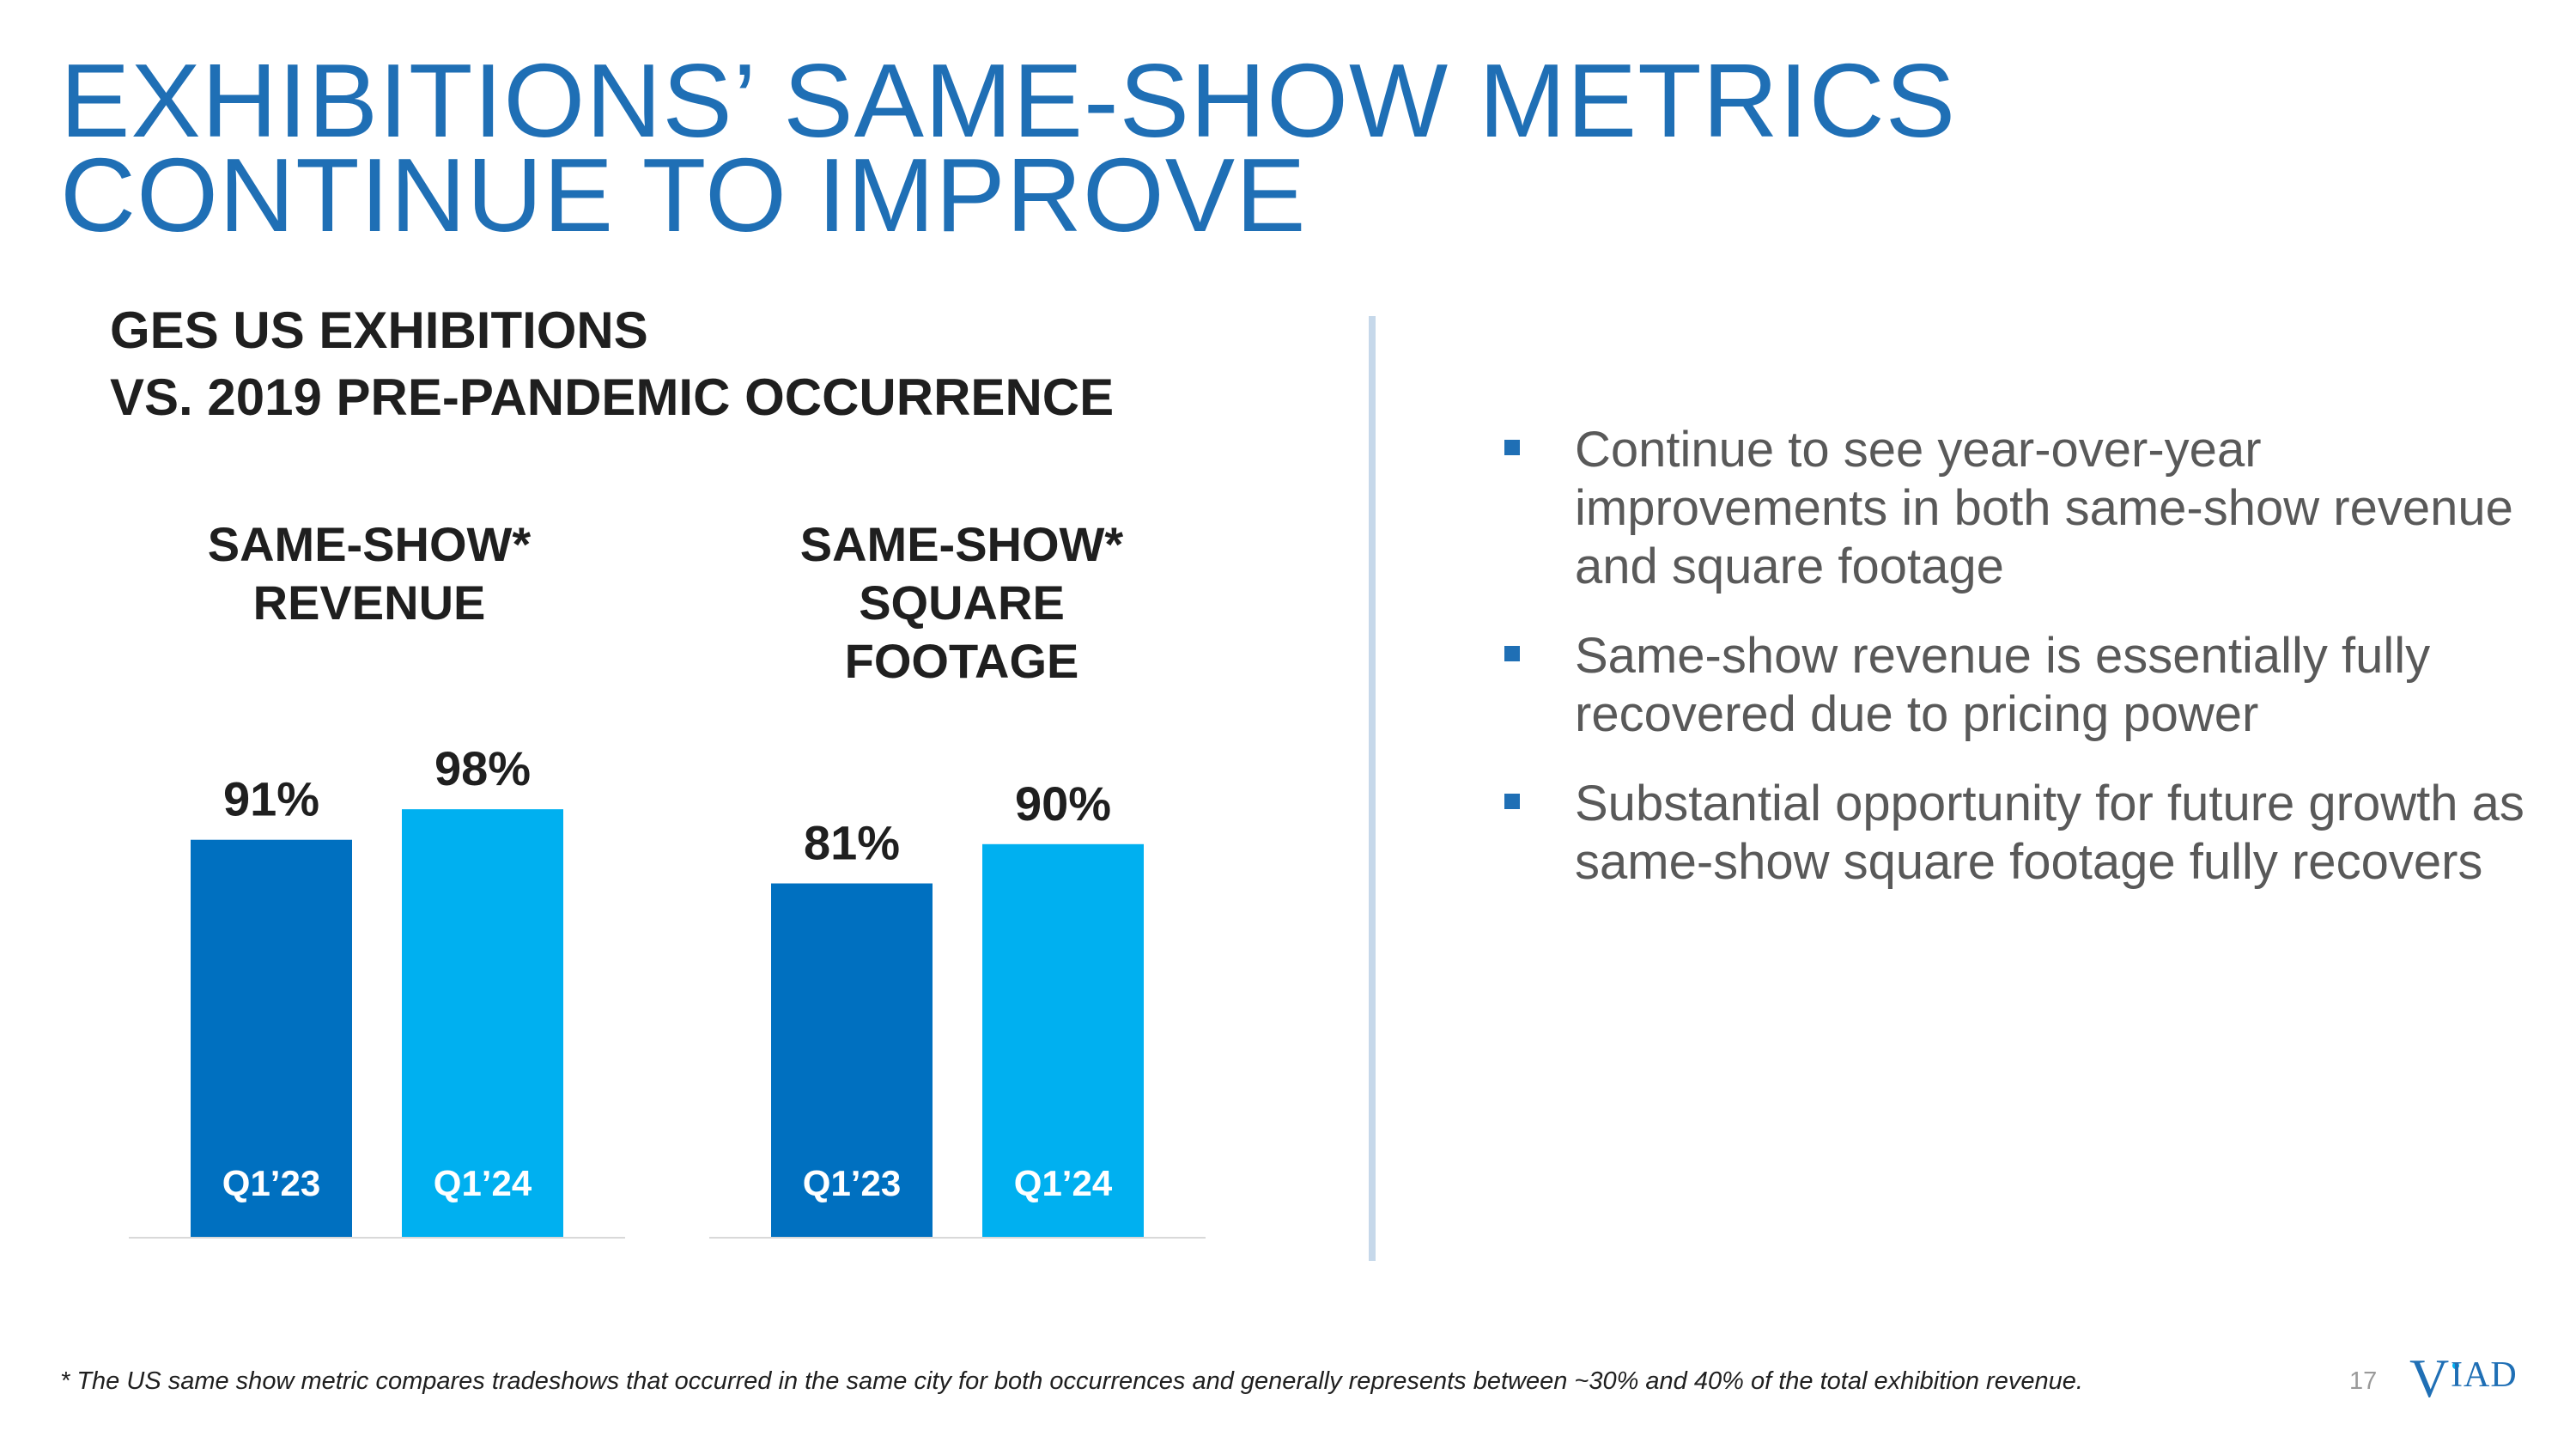  I want to click on square-footage-chart-title-line: SAME-SHOW*, so click(962, 544).